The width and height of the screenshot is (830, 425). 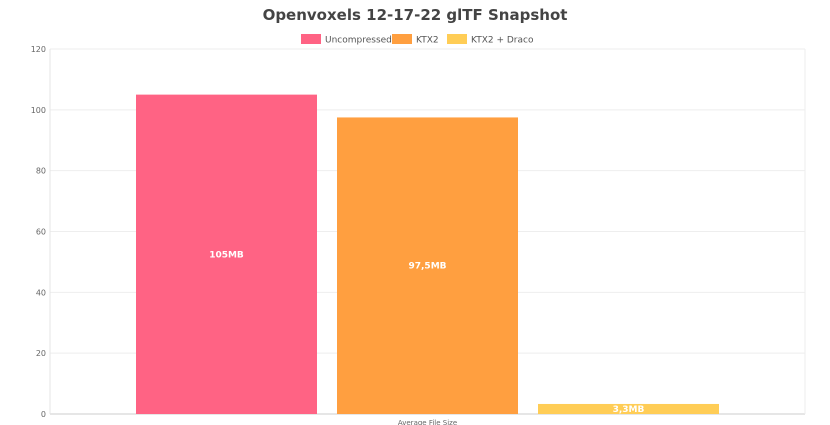 What do you see at coordinates (358, 41) in the screenshot?
I see `legend-label: Uncompressed` at bounding box center [358, 41].